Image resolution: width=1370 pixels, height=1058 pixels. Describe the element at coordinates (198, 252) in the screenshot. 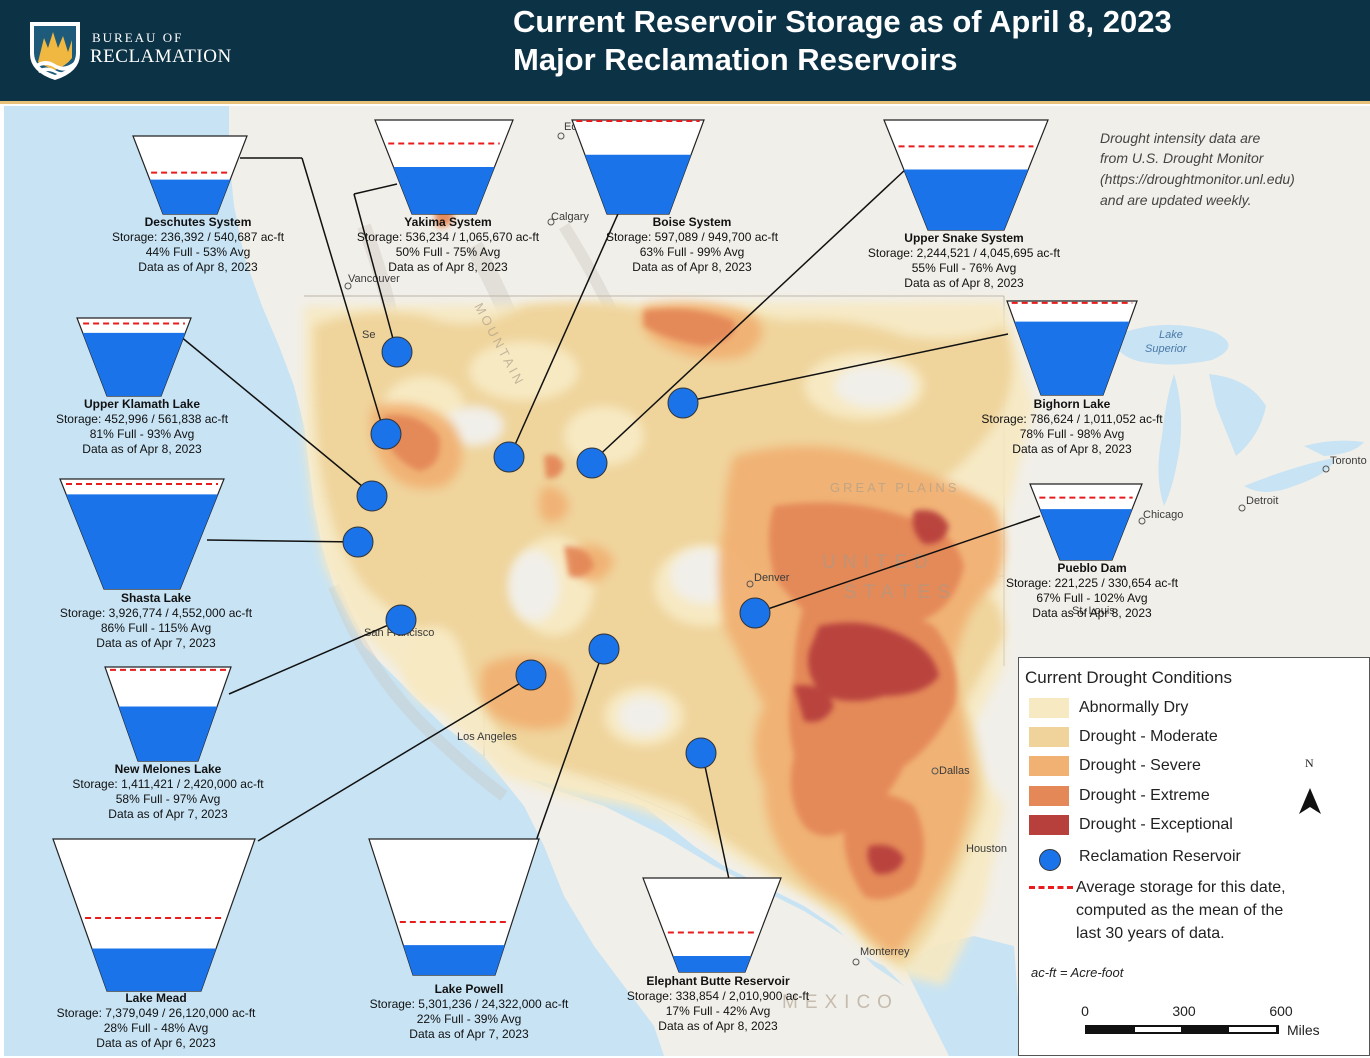

I see `svg-text: 44% Full - 53% Avg` at that location.